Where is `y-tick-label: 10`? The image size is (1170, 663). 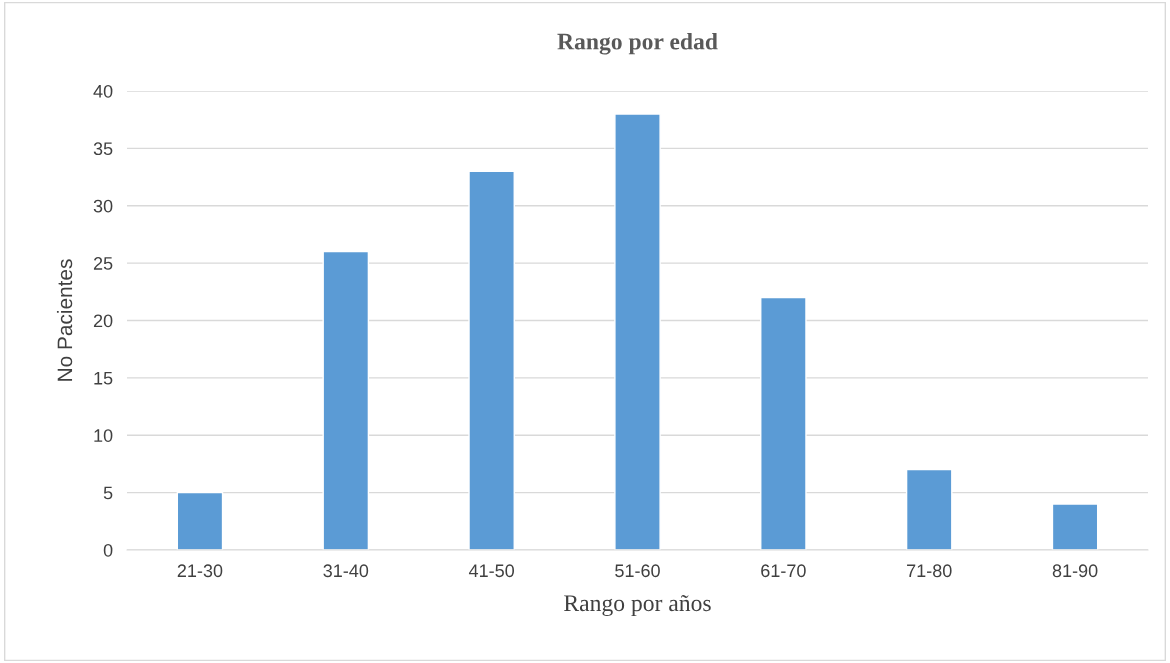
y-tick-label: 10 is located at coordinates (103, 435).